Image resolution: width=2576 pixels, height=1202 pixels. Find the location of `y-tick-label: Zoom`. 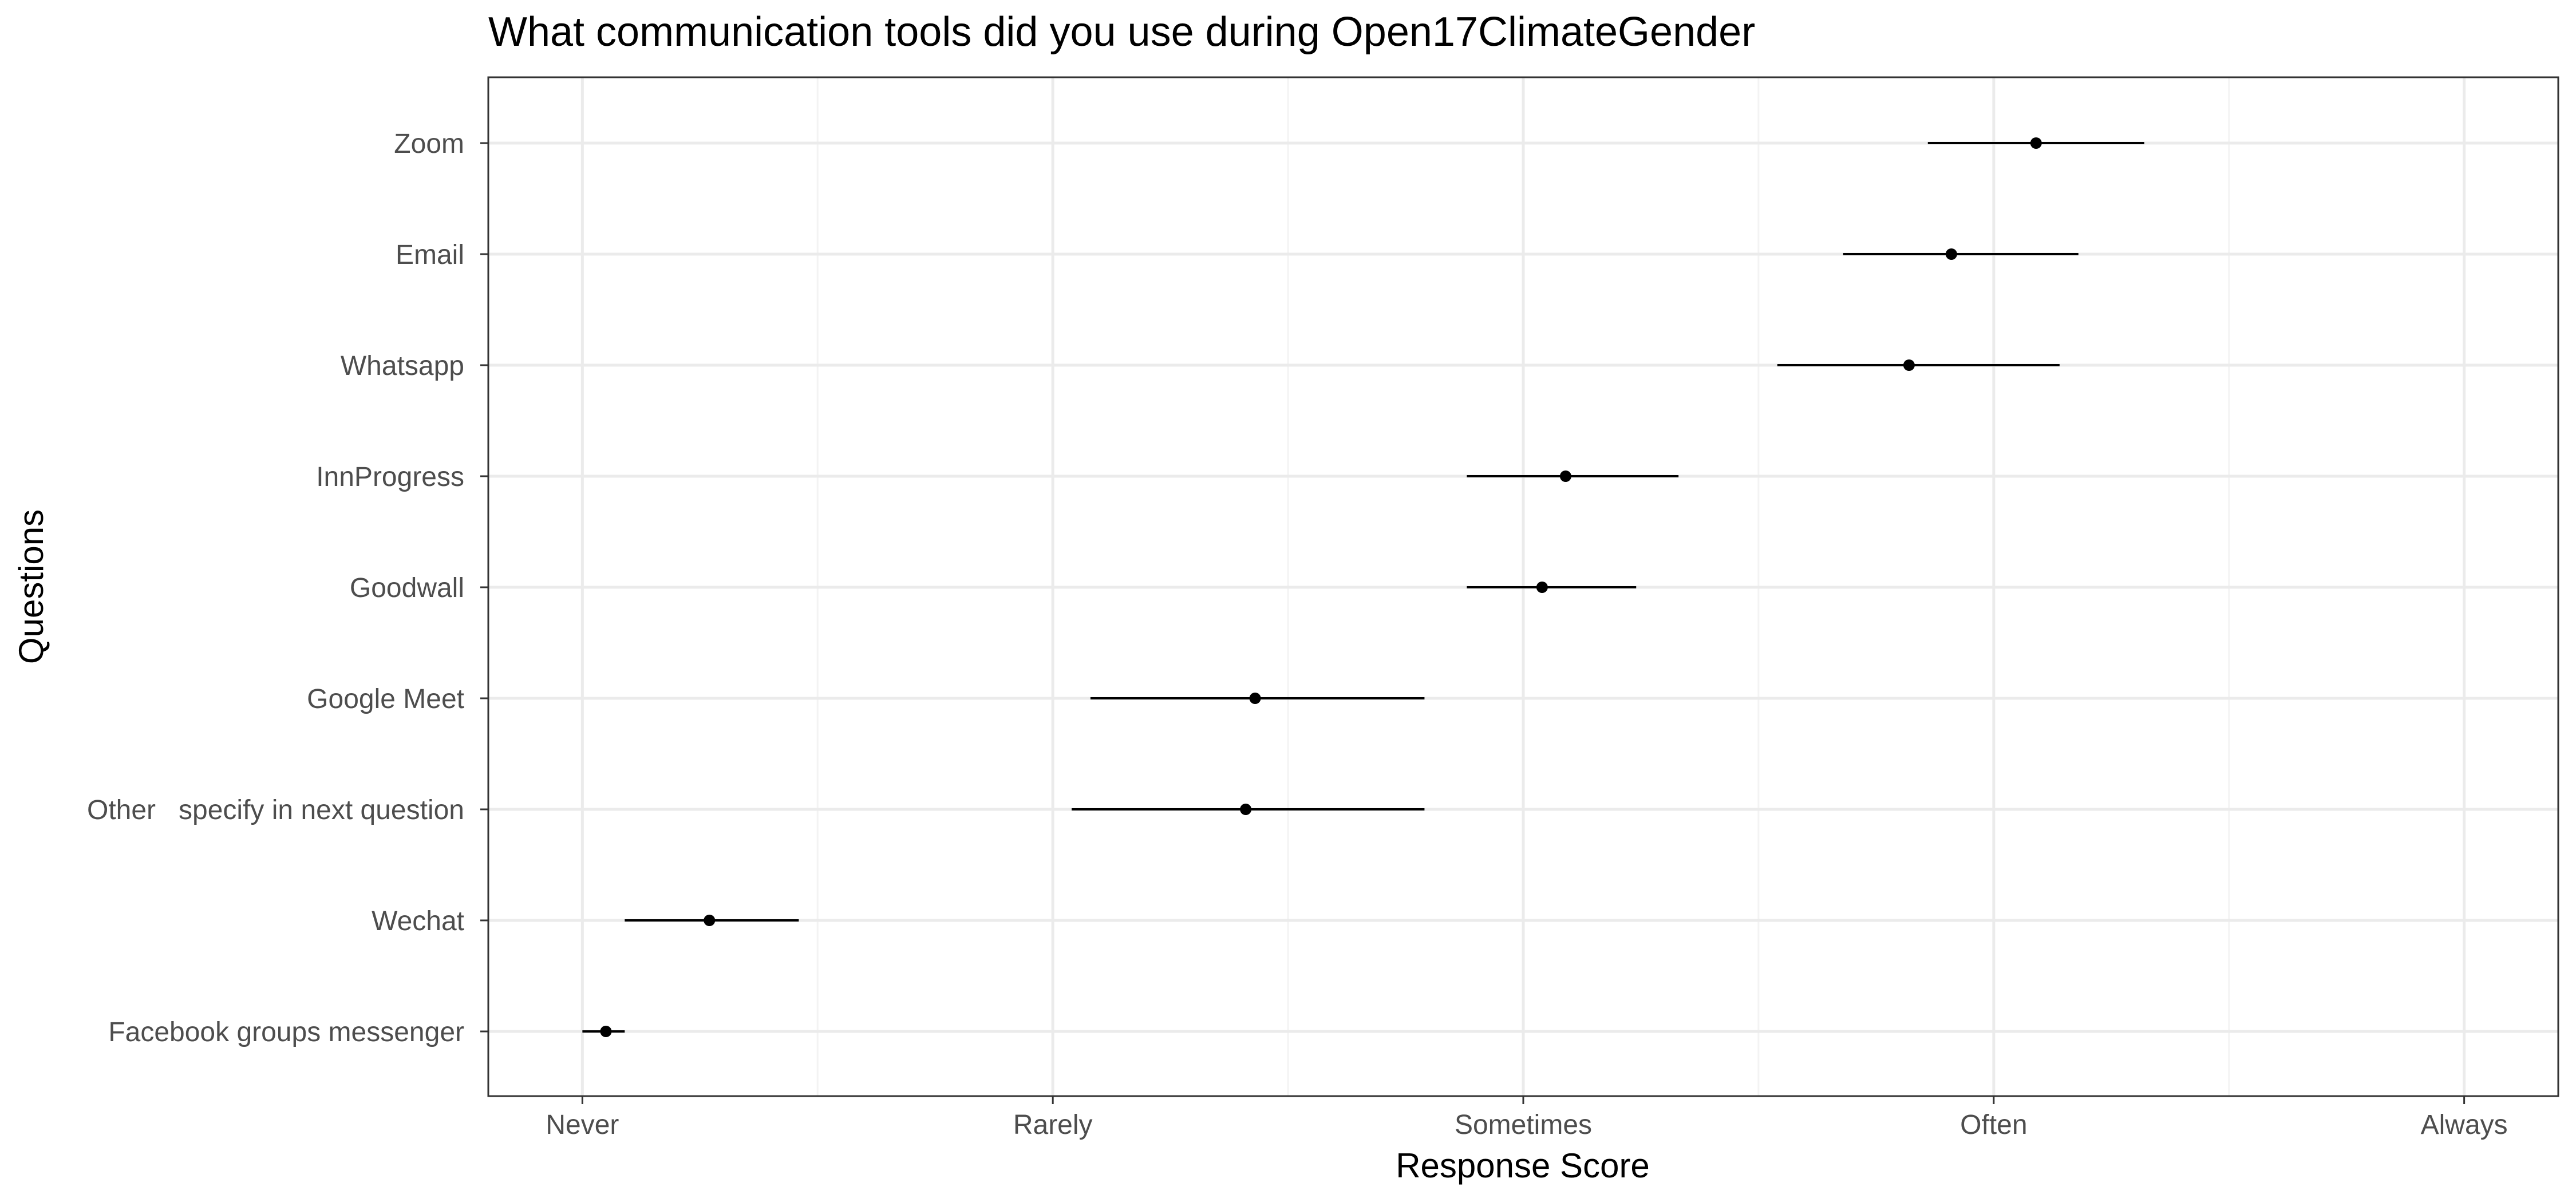

y-tick-label: Zoom is located at coordinates (429, 144).